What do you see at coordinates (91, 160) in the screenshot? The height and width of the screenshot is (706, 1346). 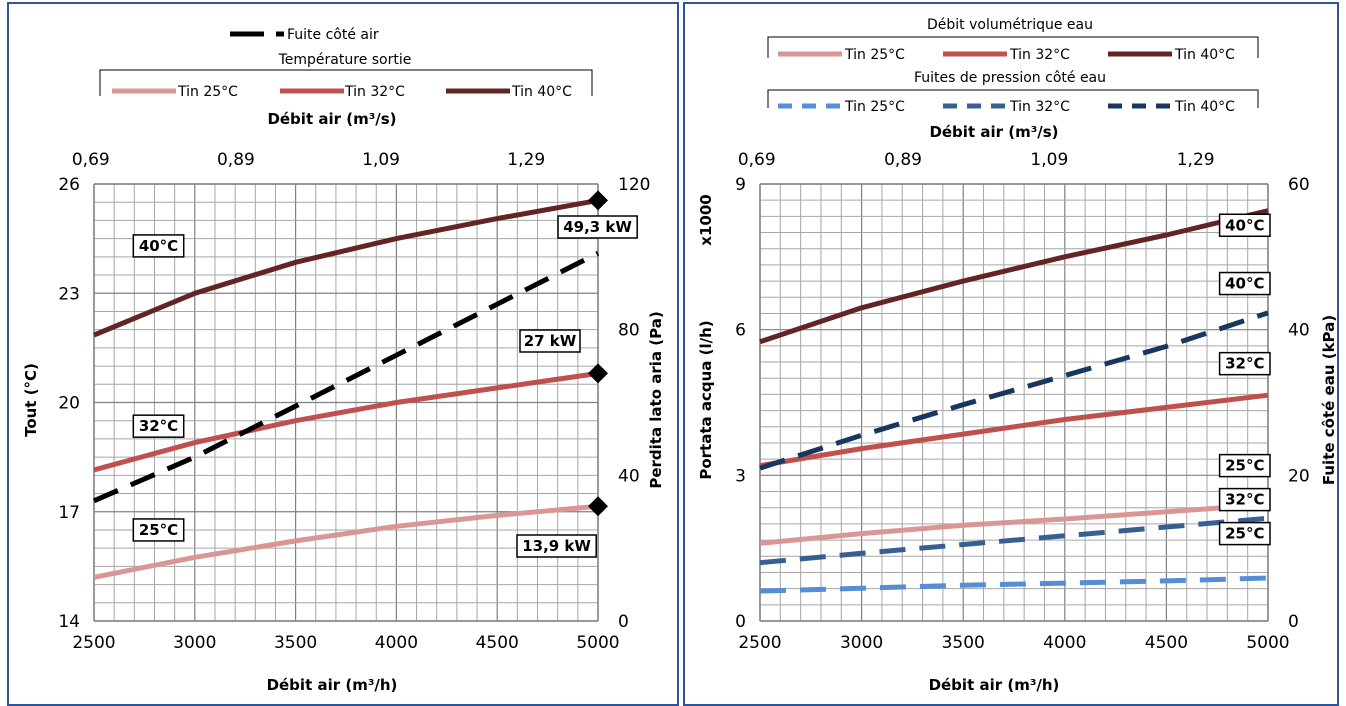 I see `x-top-tick-label: 0,69` at bounding box center [91, 160].